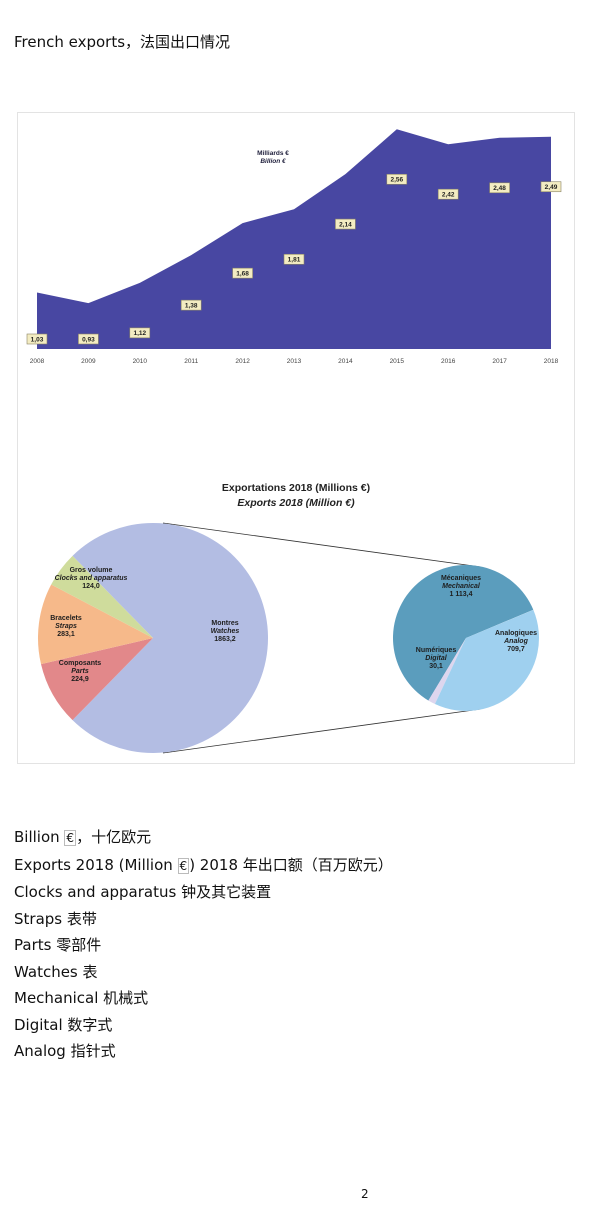 Image resolution: width=600 pixels, height=1226 pixels. What do you see at coordinates (224, 623) in the screenshot?
I see `slice-label-fr: Montres` at bounding box center [224, 623].